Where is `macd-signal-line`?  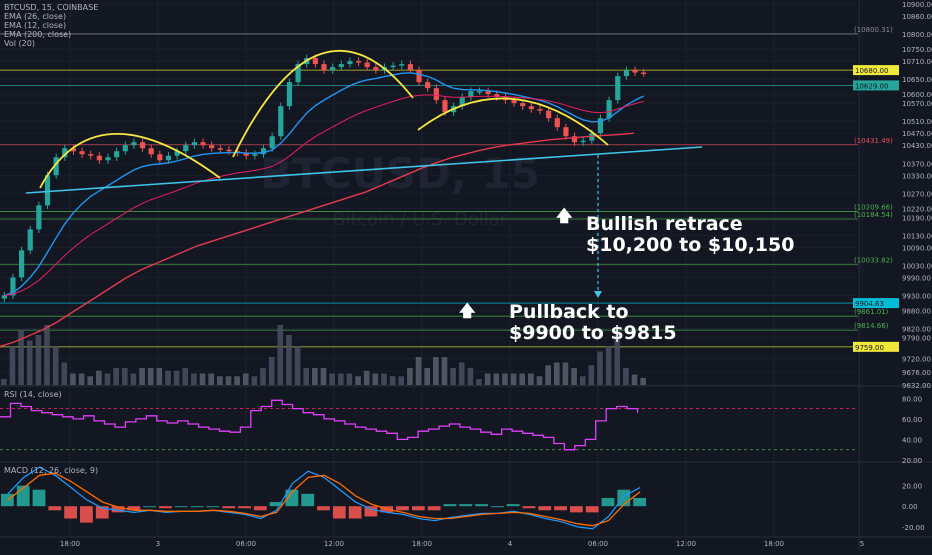 macd-signal-line is located at coordinates (324, 499).